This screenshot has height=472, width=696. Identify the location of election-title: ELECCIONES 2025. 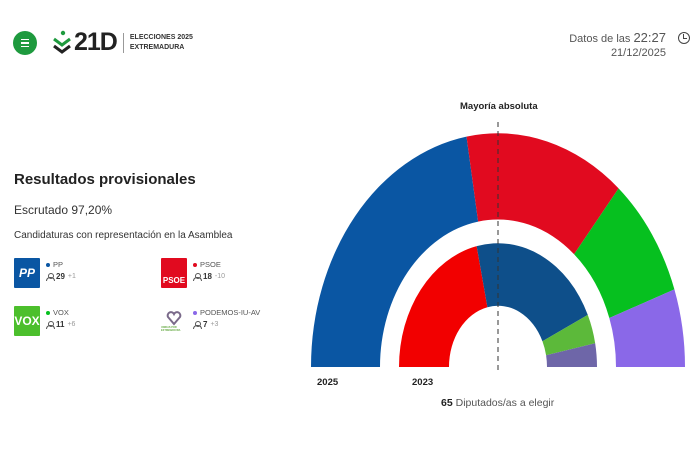
(161, 37).